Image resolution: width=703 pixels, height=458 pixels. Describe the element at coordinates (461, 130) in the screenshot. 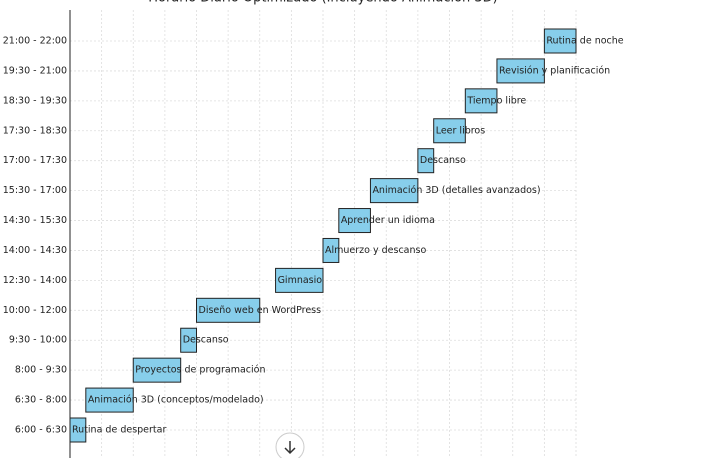

I see `activity-label: Leer libros` at that location.